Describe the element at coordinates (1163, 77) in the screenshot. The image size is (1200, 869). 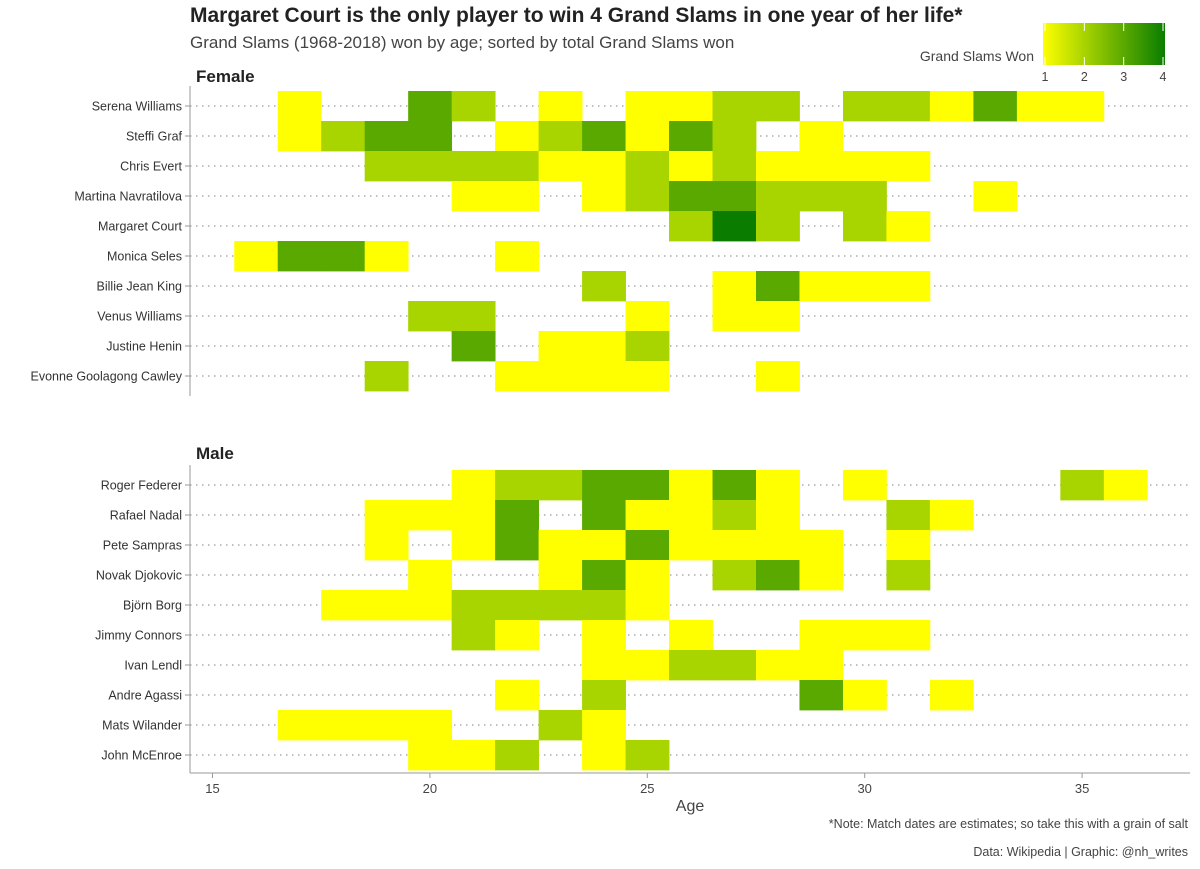
I see `legend-tick-label: 4` at that location.